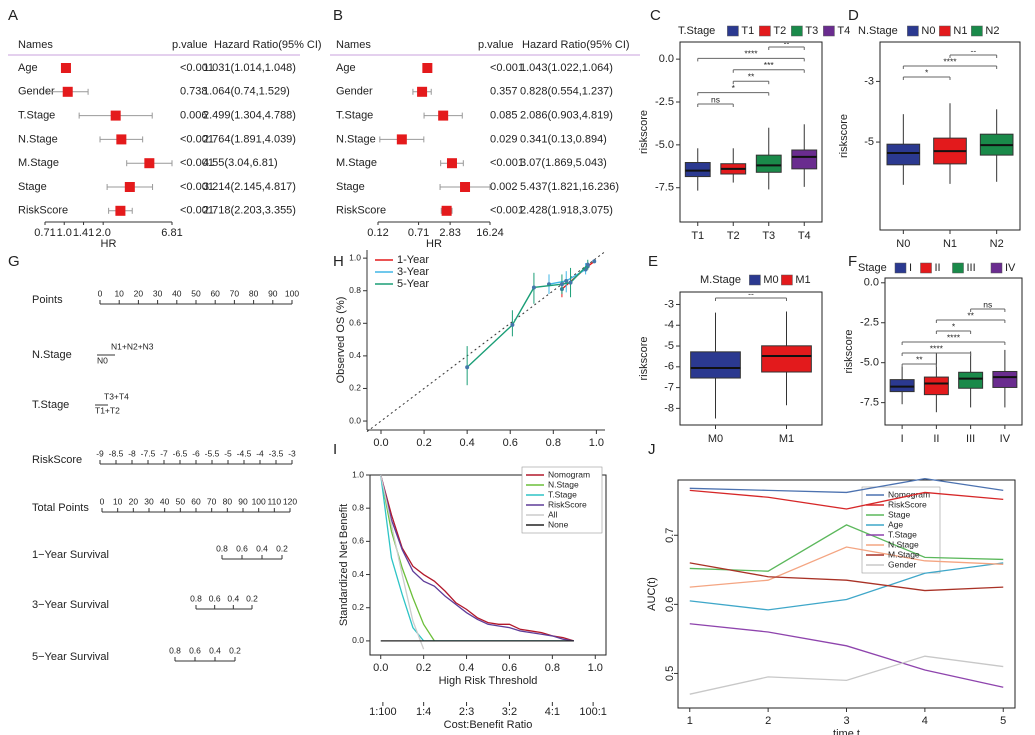  Describe the element at coordinates (696, 31) in the screenshot. I see `legend-title: T.Stage` at that location.